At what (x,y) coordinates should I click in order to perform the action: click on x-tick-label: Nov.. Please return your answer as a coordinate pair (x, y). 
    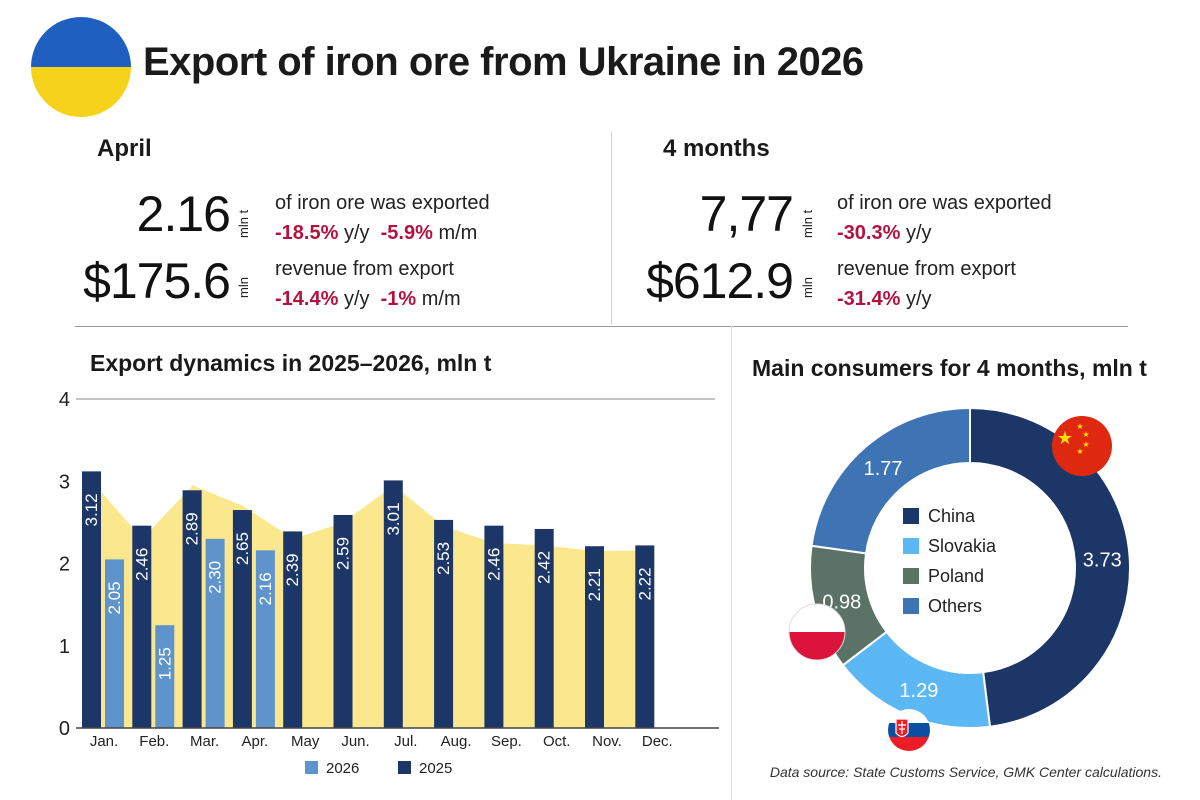
    Looking at the image, I should click on (607, 741).